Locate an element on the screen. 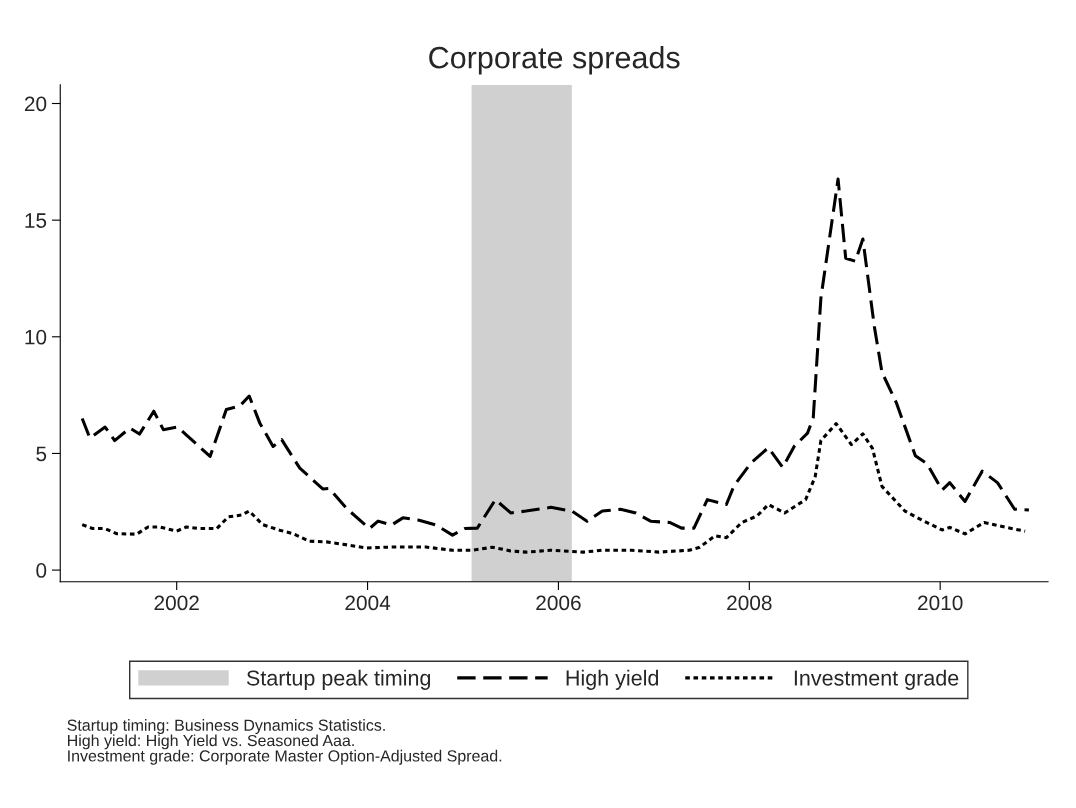 The image size is (1076, 808). y-tick-label: 20 is located at coordinates (35, 104).